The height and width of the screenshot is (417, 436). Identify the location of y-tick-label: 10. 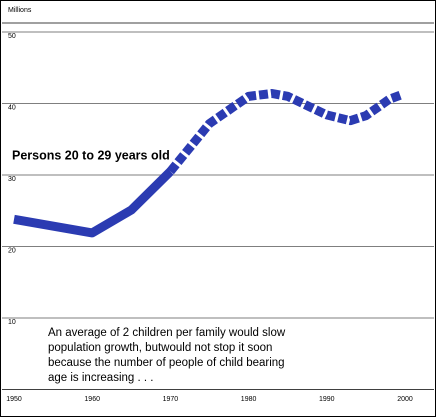
(12, 322).